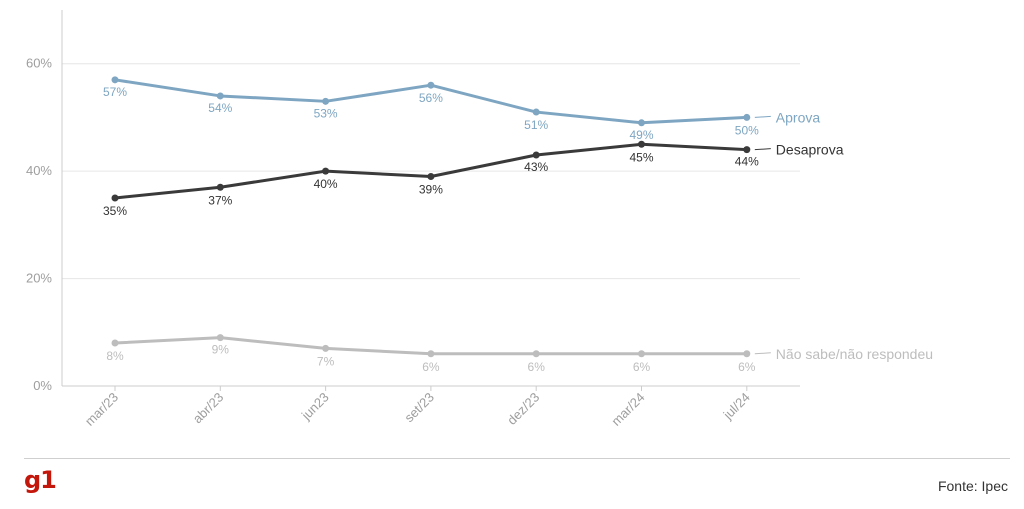 The width and height of the screenshot is (1024, 509). Describe the element at coordinates (101, 409) in the screenshot. I see `x-tick-label: mar/23` at that location.